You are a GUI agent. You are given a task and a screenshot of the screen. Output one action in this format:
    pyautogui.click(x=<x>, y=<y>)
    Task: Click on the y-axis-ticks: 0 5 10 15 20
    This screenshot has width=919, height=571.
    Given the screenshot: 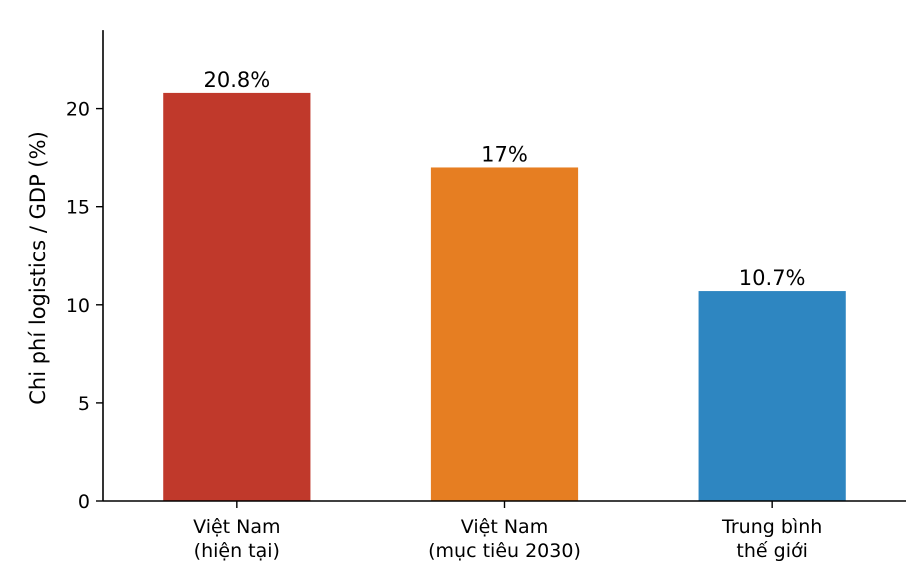 What is the action you would take?
    pyautogui.click(x=84, y=306)
    